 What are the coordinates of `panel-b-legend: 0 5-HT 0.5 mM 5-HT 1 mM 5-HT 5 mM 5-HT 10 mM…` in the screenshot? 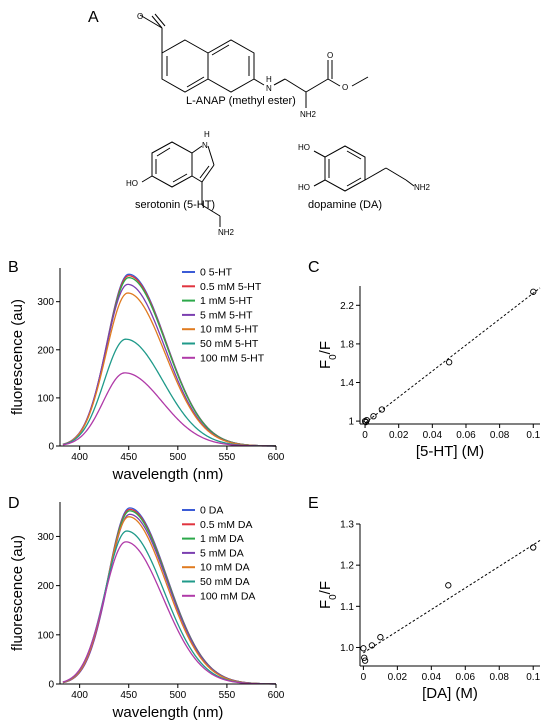 It's located at (223, 315).